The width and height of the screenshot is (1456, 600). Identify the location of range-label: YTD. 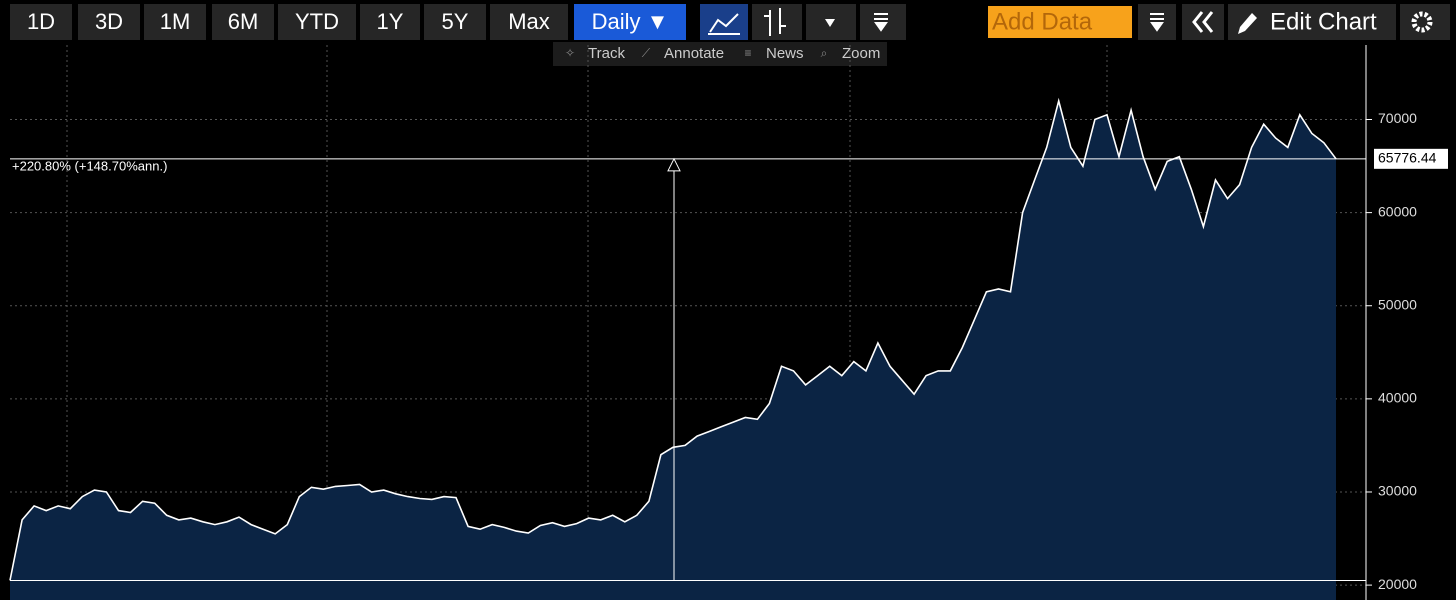
(317, 21).